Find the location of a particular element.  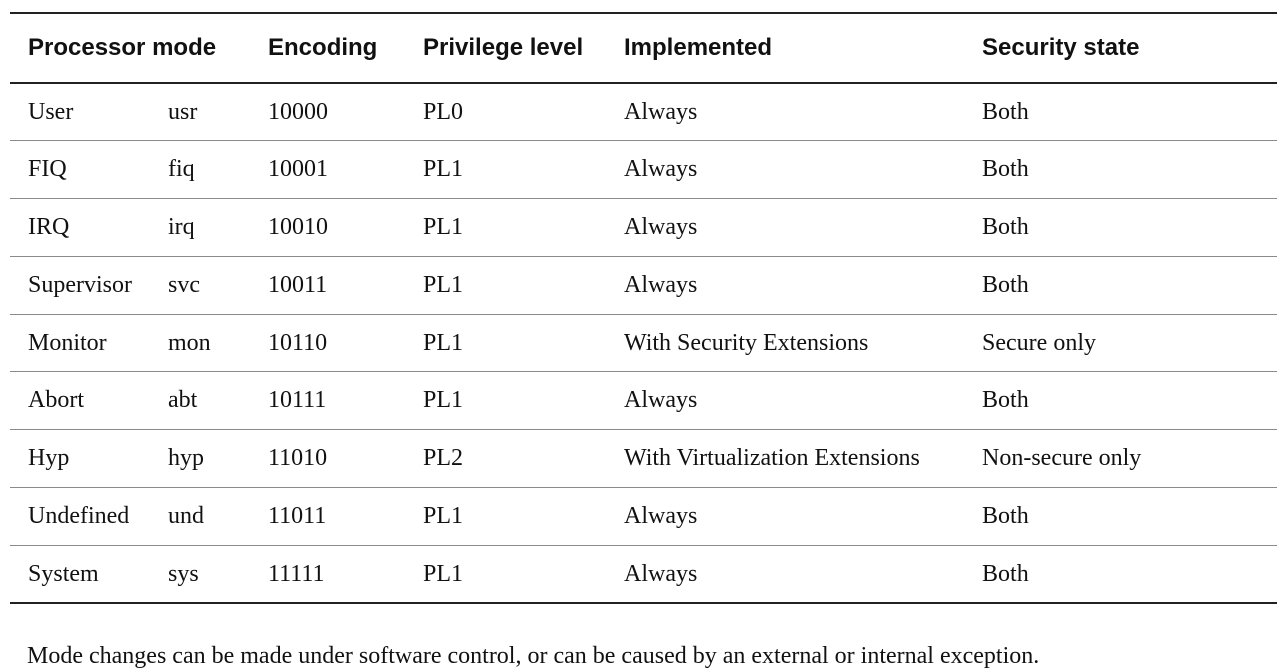

table-row: System sys 11111 PL1 Always Both is located at coordinates (643, 574).